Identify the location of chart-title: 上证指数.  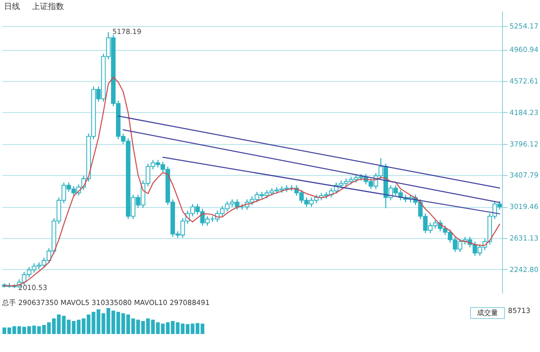
(48, 6).